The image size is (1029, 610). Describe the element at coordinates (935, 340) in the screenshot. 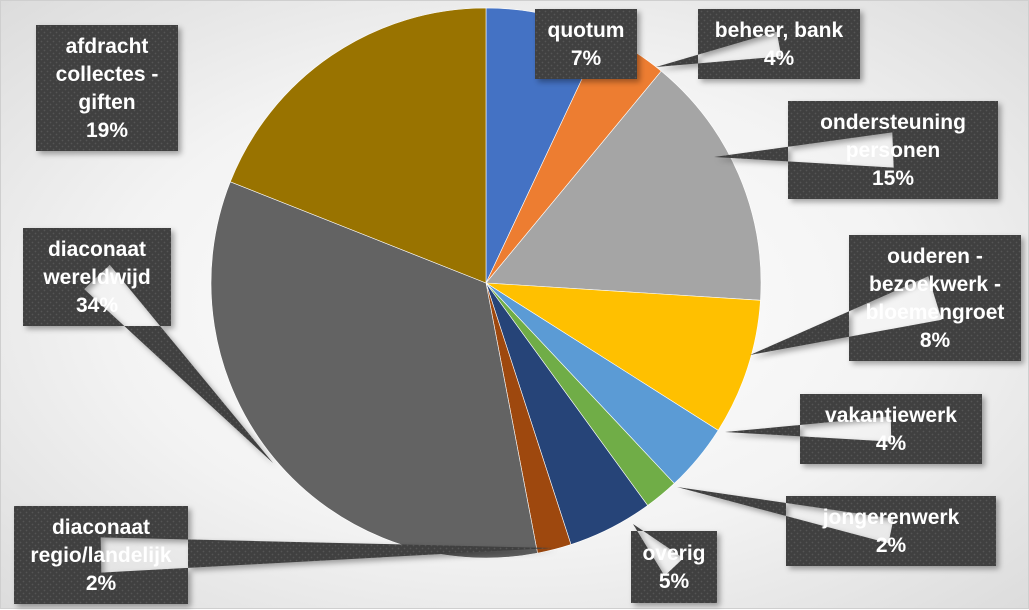

I see `slice-percent-label: 8%` at that location.